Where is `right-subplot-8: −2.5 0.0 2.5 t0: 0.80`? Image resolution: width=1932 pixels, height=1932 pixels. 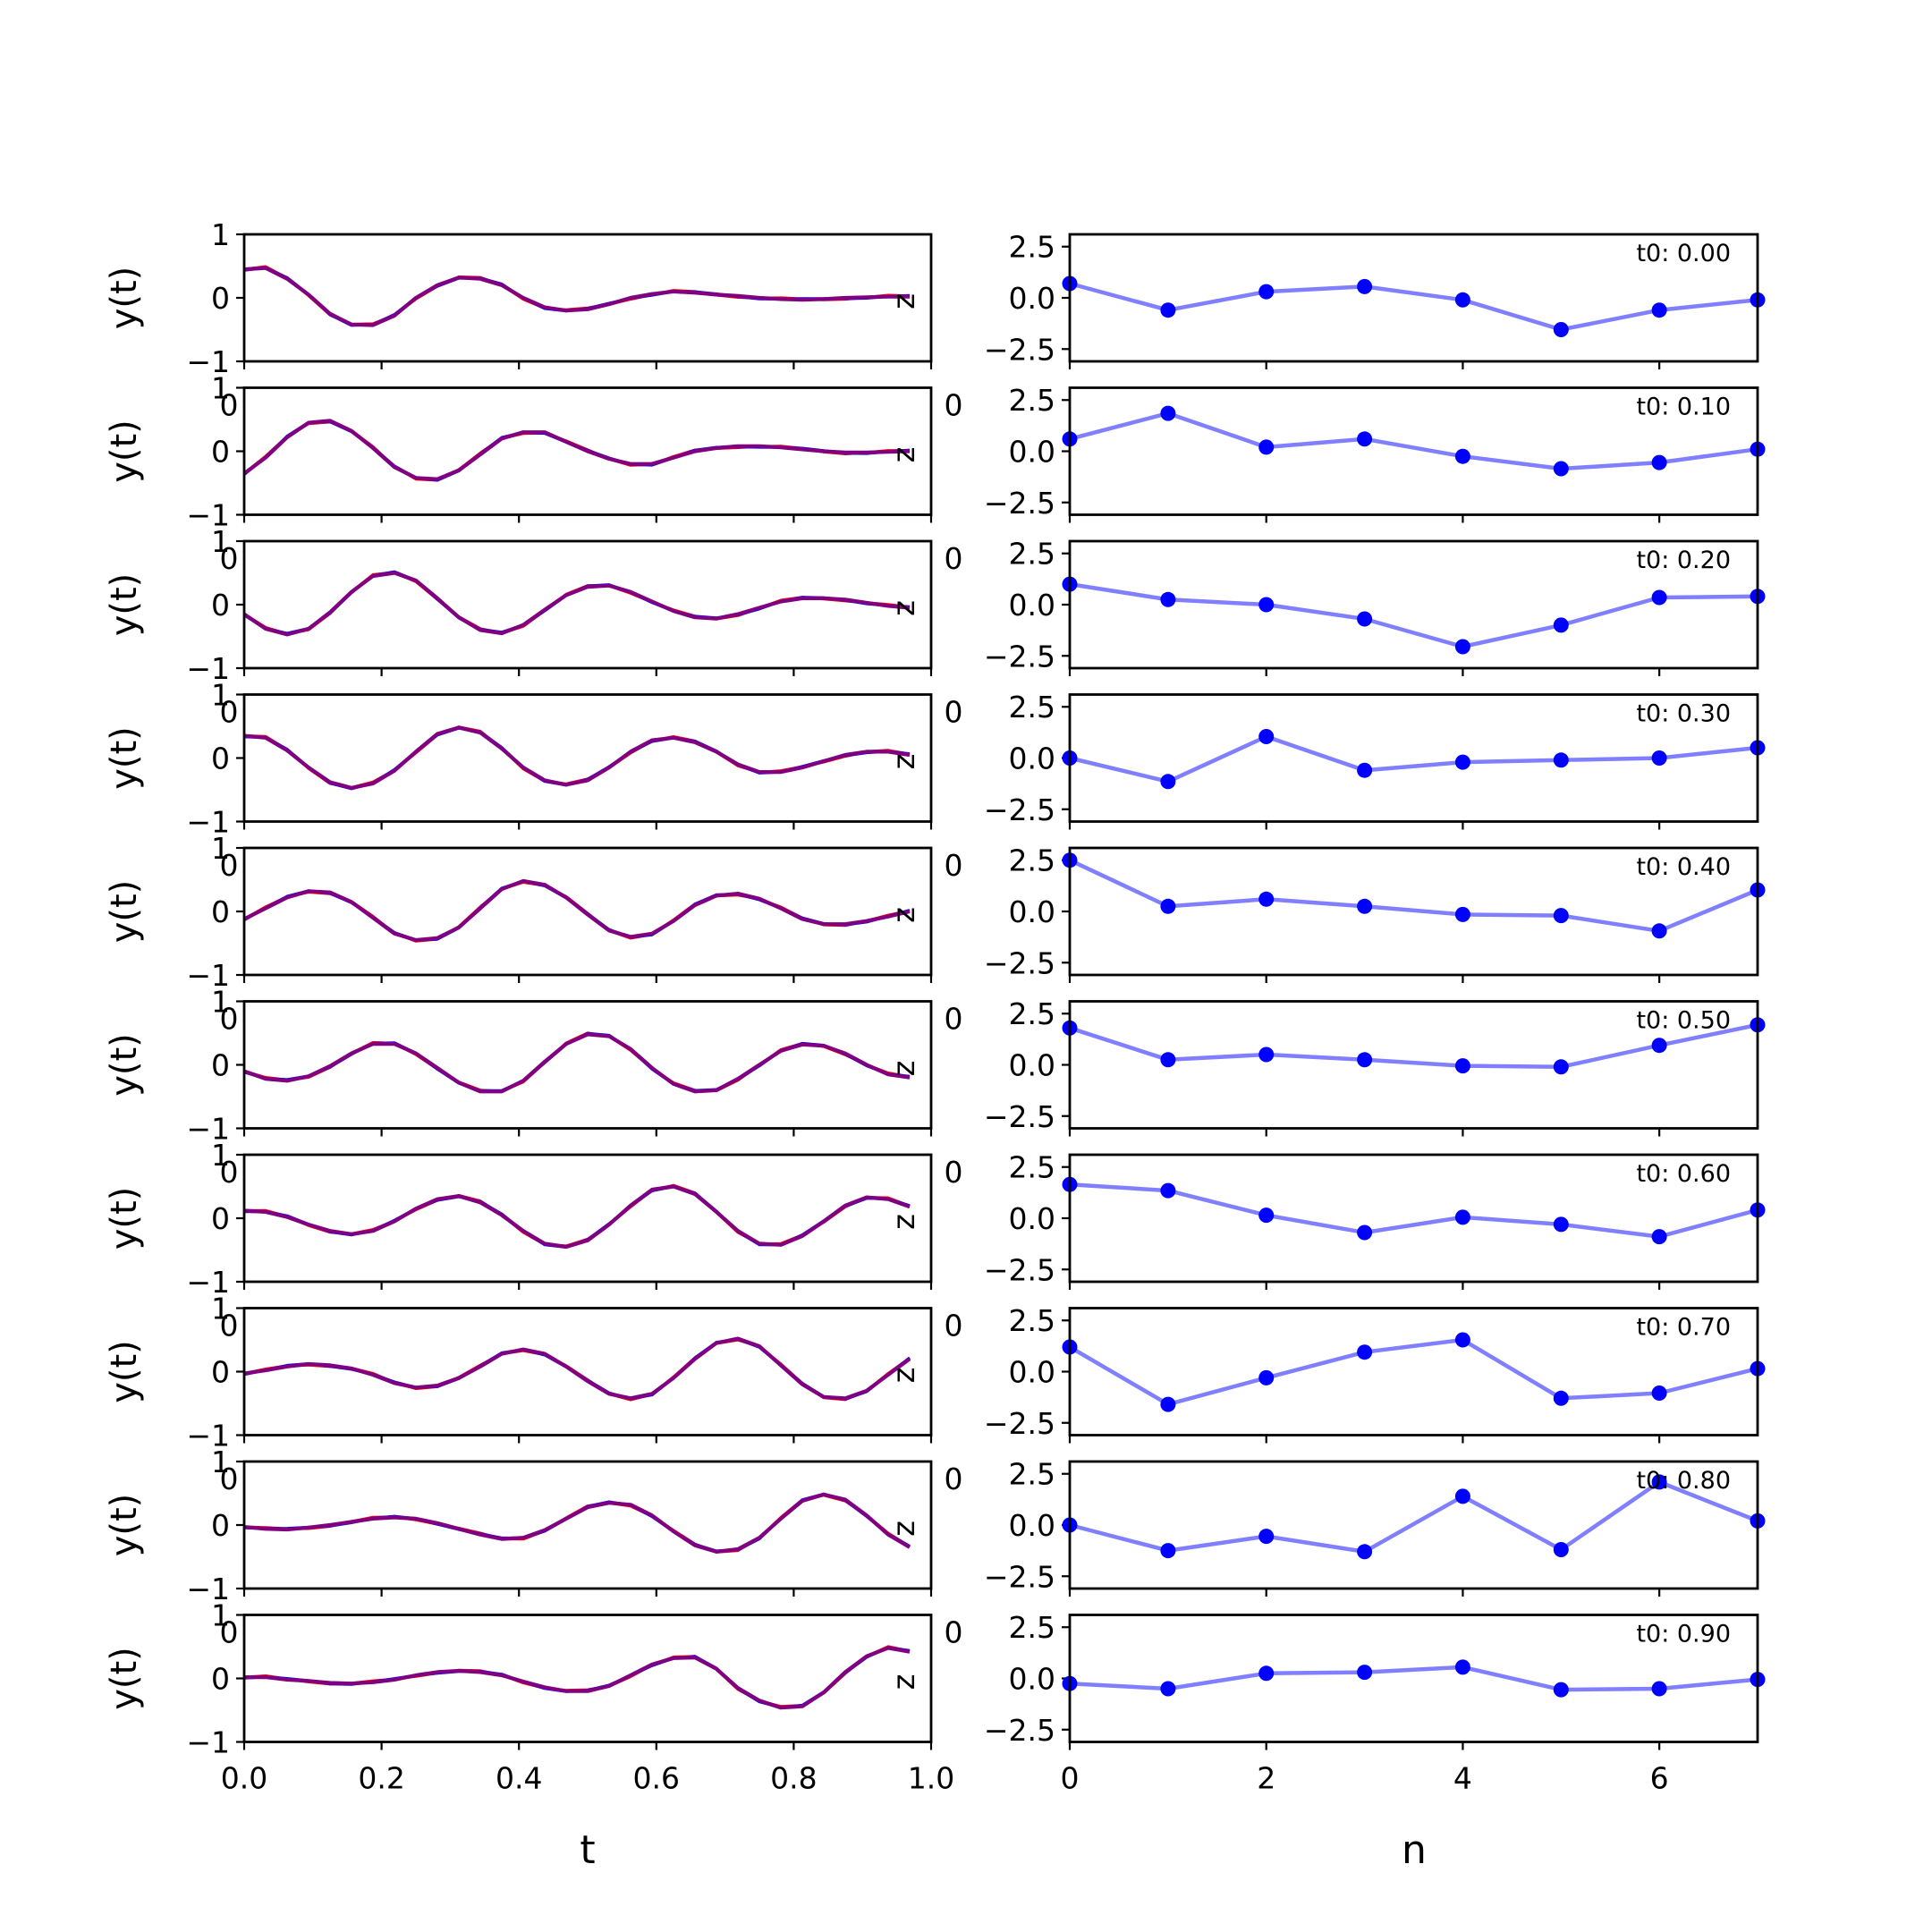 right-subplot-8: −2.5 0.0 2.5 t0: 0.80 is located at coordinates (1375, 1527).